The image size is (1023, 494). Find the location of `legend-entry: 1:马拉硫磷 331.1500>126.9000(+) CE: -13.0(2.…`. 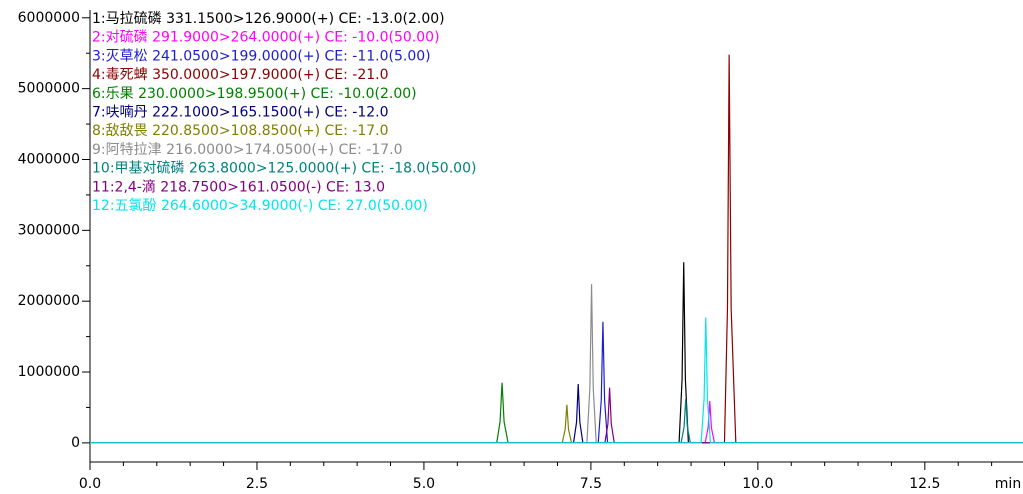

legend-entry: 1:马拉硫磷 331.1500>126.9000(+) CE: -13.0(2.… is located at coordinates (268, 19).